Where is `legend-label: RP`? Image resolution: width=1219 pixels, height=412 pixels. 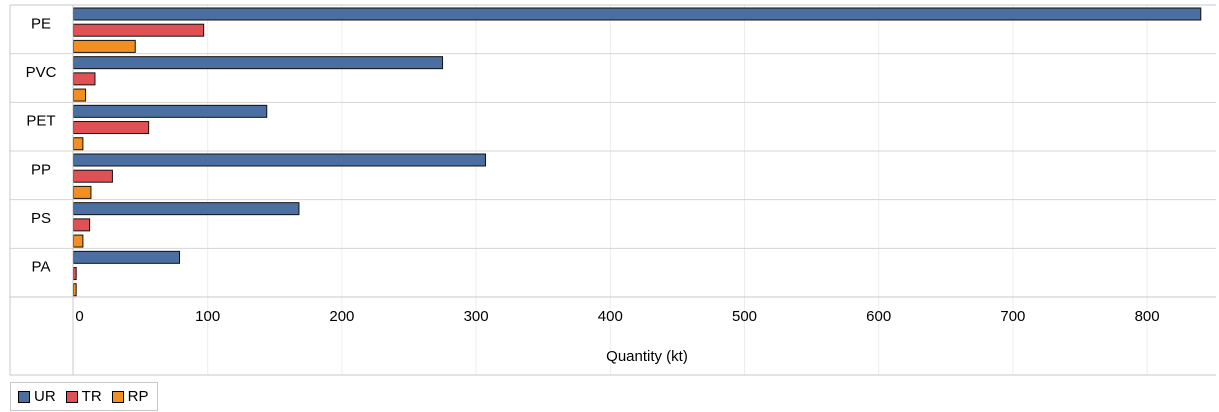 legend-label: RP is located at coordinates (138, 396).